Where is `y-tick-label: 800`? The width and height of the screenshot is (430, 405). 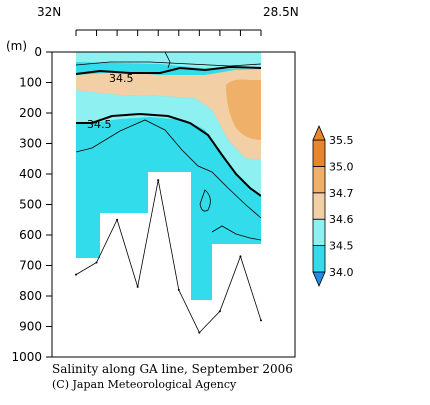 y-tick-label: 800 is located at coordinates (30, 296).